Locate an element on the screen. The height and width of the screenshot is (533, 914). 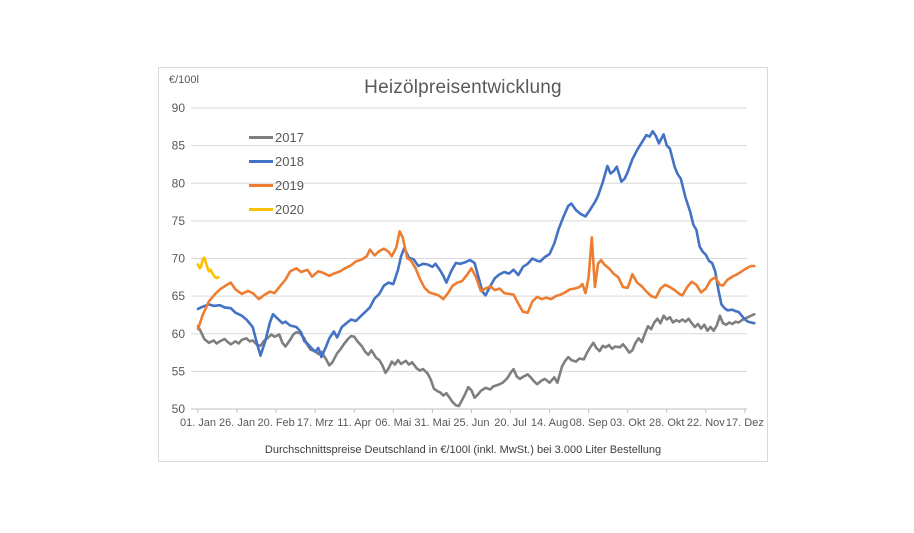
legend-item-2019: 2019 is located at coordinates (276, 185).